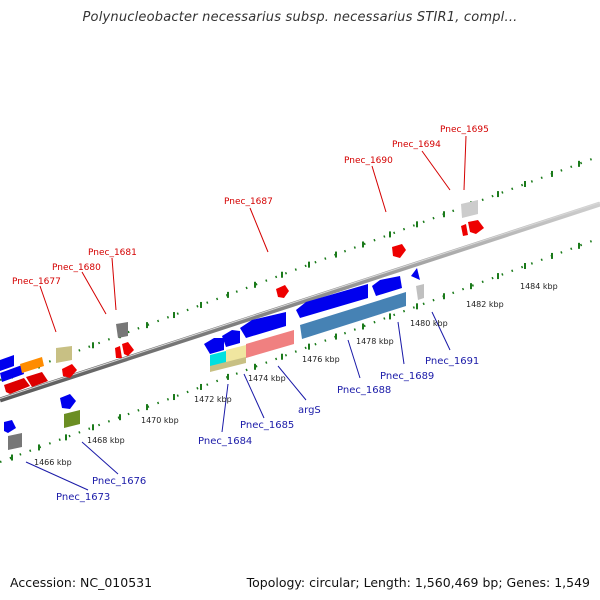 The image size is (600, 600). I want to click on gene-label: Pnec_1688, so click(364, 390).